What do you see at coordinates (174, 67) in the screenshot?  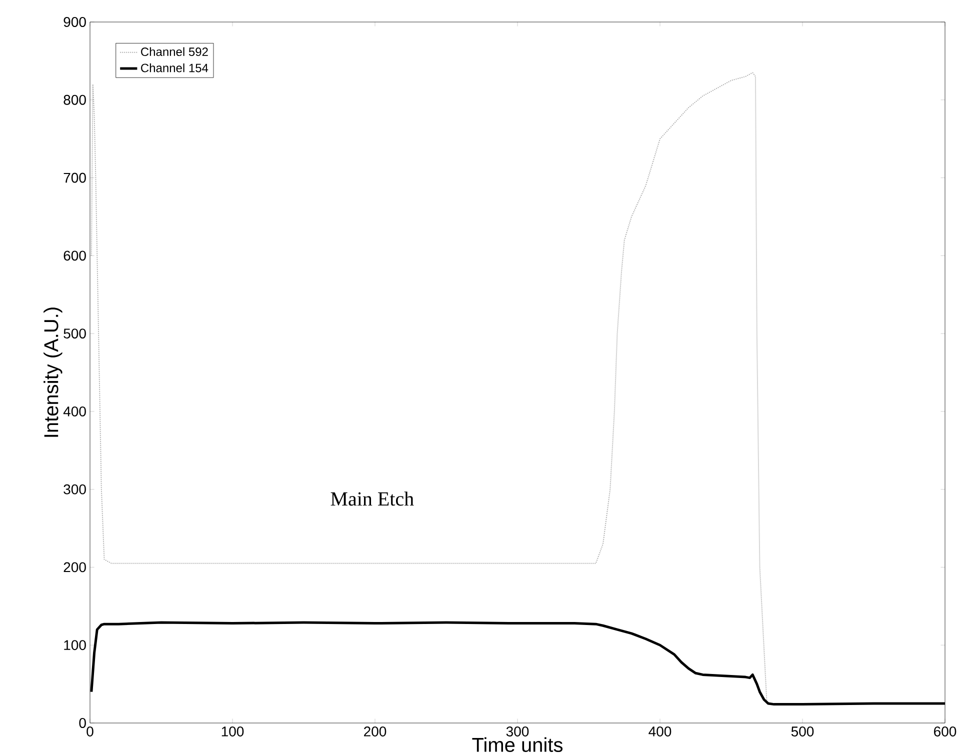 I see `legend-label: Channel 154` at bounding box center [174, 67].